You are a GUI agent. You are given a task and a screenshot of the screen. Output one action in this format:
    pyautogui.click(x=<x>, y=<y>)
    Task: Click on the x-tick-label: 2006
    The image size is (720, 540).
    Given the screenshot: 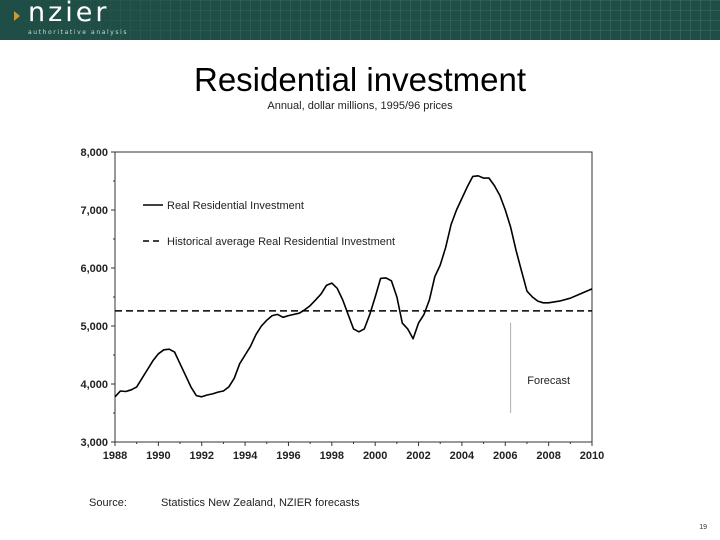 What is the action you would take?
    pyautogui.click(x=505, y=456)
    